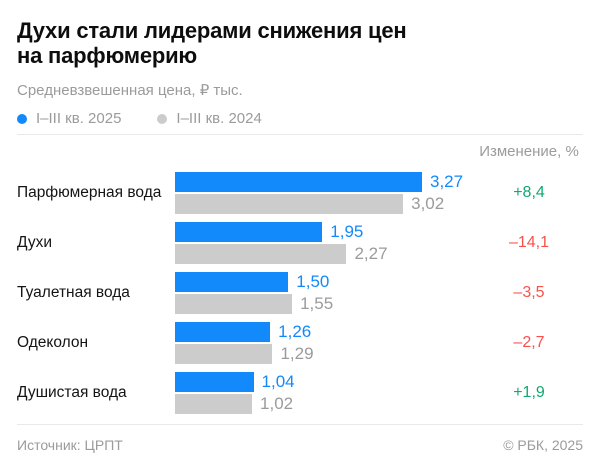  What do you see at coordinates (325, 354) in the screenshot?
I see `bar-line-2024: 1,29` at bounding box center [325, 354].